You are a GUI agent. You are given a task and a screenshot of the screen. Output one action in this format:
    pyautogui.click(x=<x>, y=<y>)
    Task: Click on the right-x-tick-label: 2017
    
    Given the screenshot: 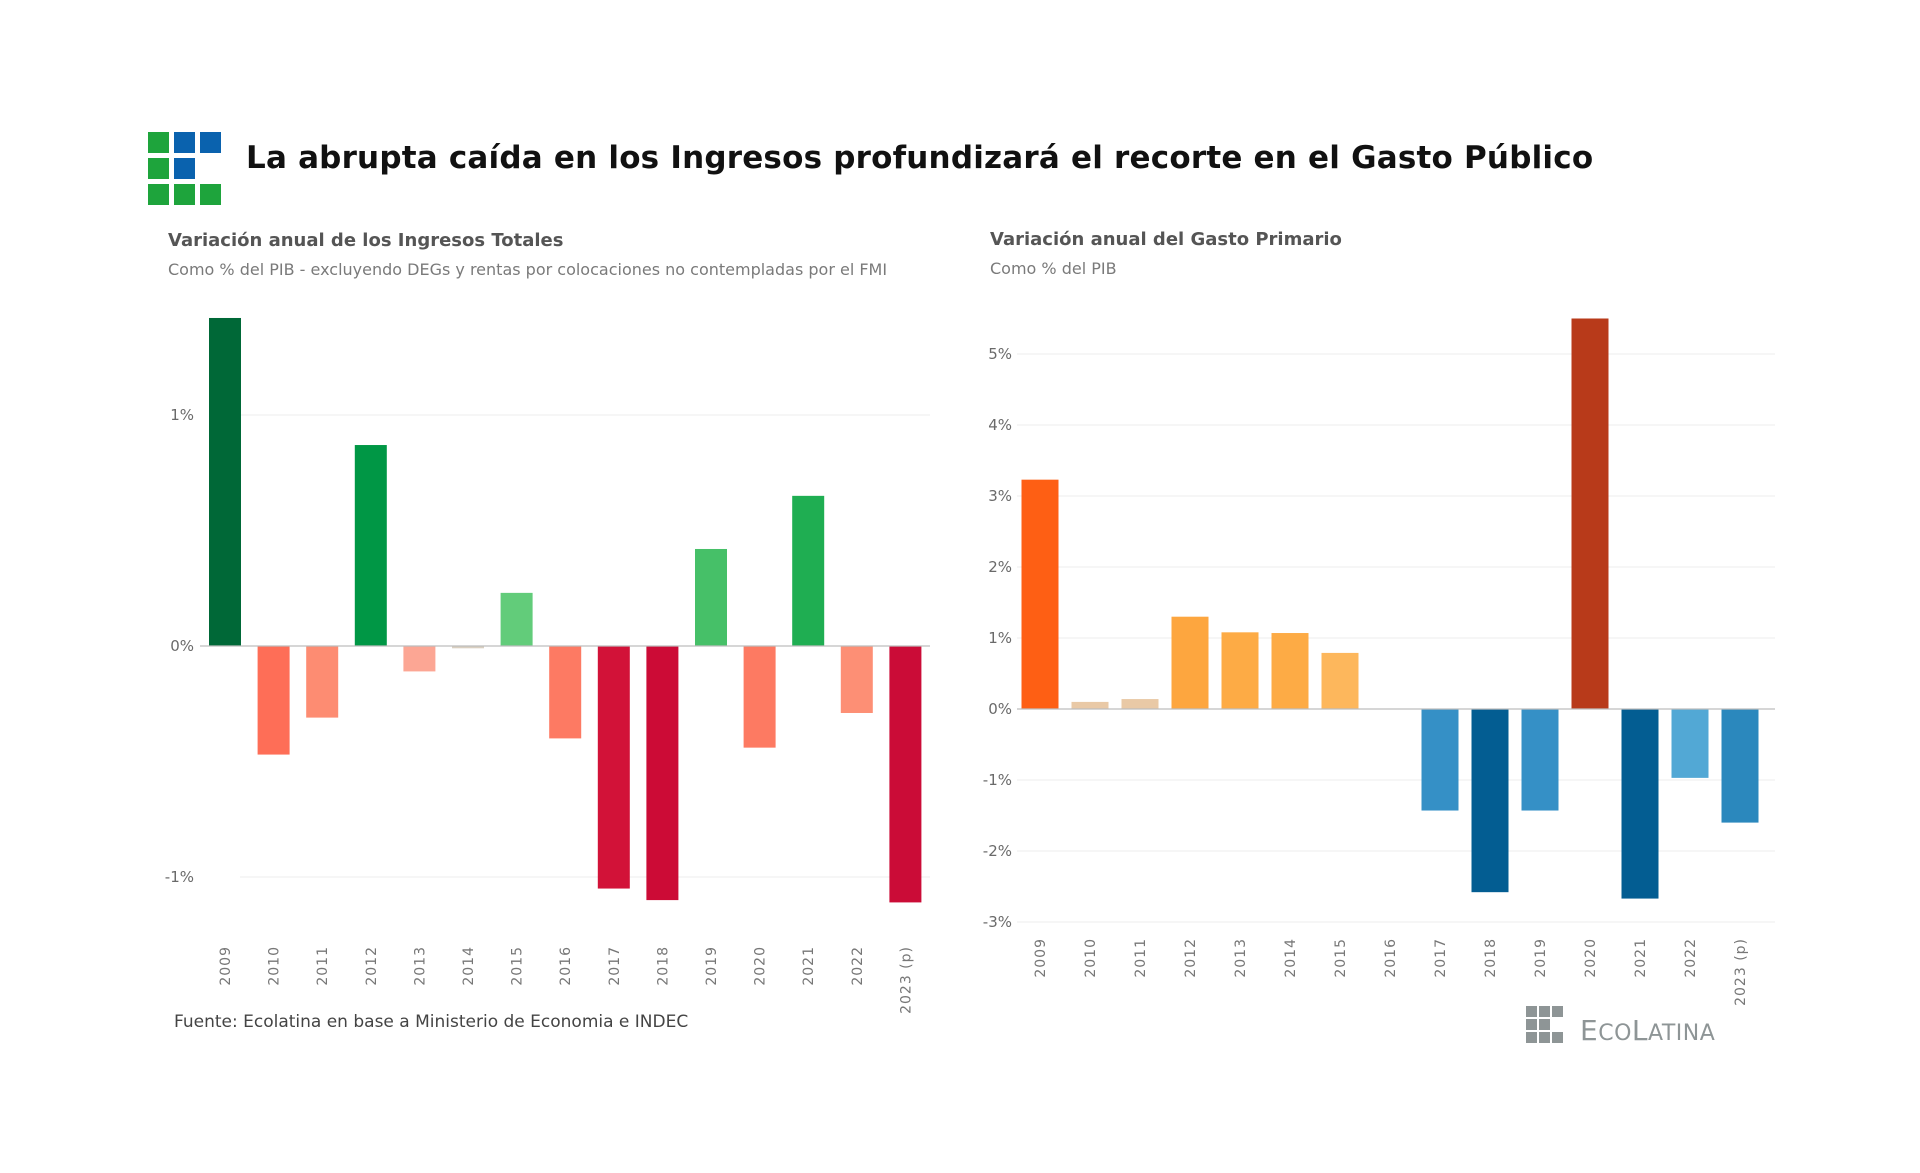 What is the action you would take?
    pyautogui.click(x=1441, y=958)
    